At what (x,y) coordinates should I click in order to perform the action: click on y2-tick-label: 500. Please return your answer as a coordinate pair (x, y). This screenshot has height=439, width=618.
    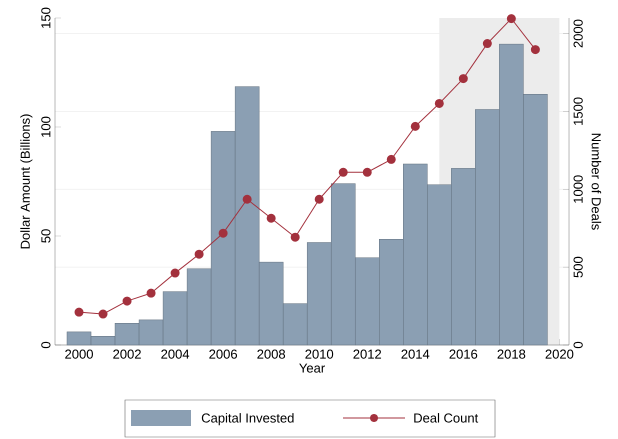
    Looking at the image, I should click on (578, 267).